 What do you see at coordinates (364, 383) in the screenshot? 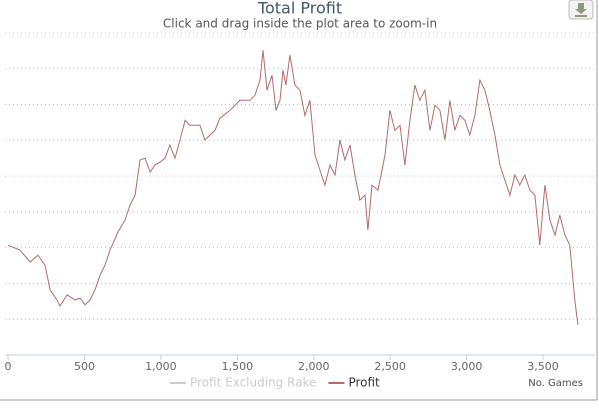
I see `legend-label: Profit` at bounding box center [364, 383].